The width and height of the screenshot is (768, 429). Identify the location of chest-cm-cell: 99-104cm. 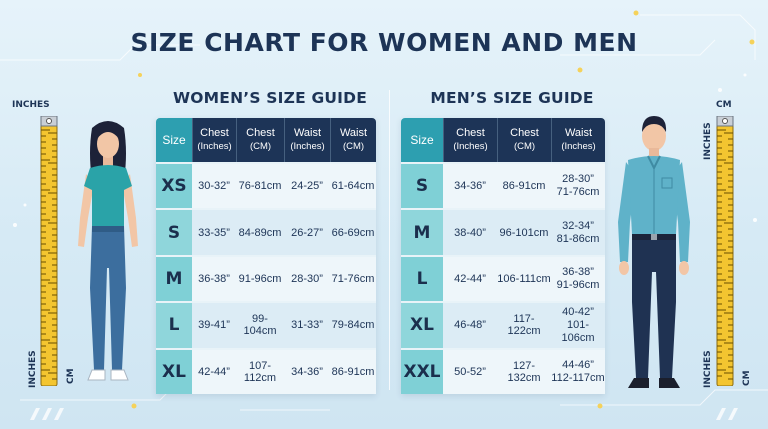
(260, 324).